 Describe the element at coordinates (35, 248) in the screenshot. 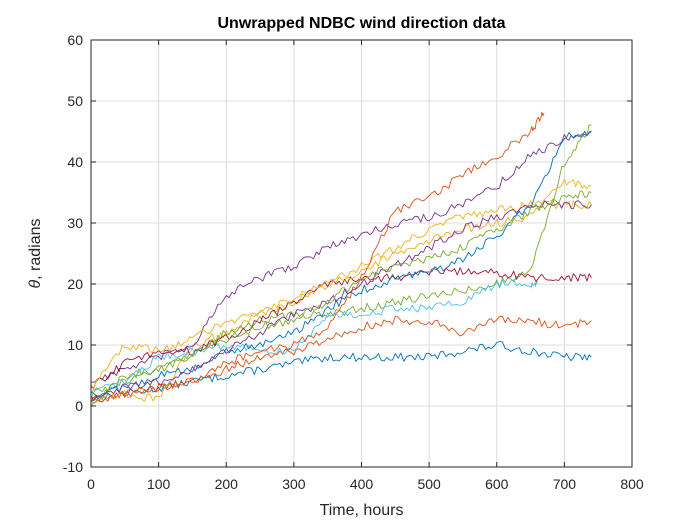

I see `y-axis-label-text: , radians` at that location.